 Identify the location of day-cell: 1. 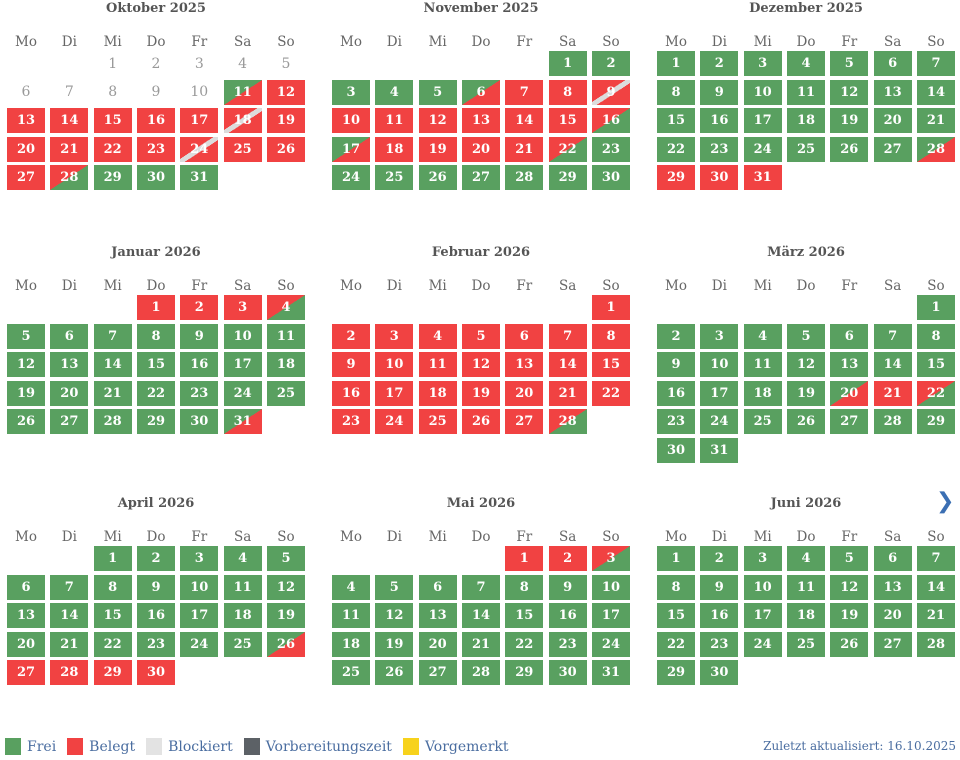
(676, 63).